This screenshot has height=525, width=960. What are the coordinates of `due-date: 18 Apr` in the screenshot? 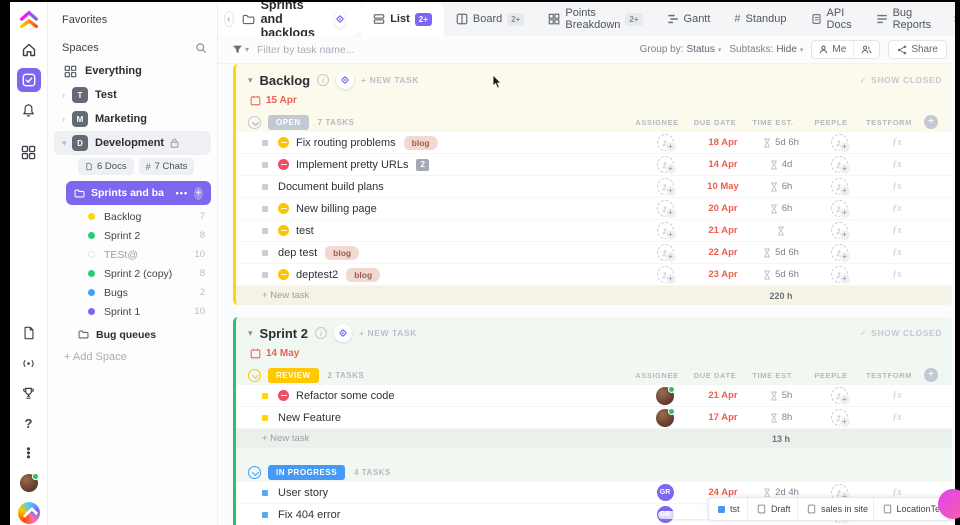 It's located at (723, 142).